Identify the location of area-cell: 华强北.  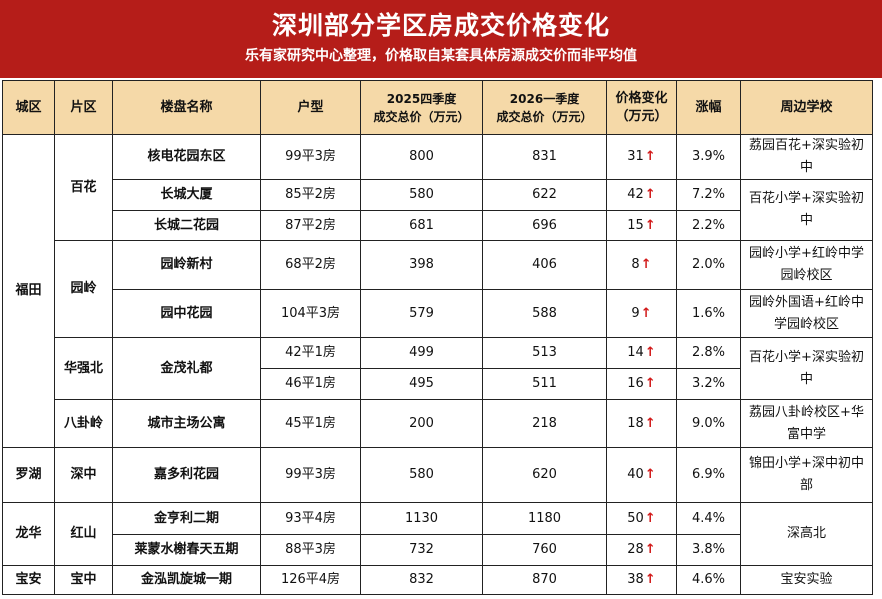
(83, 368).